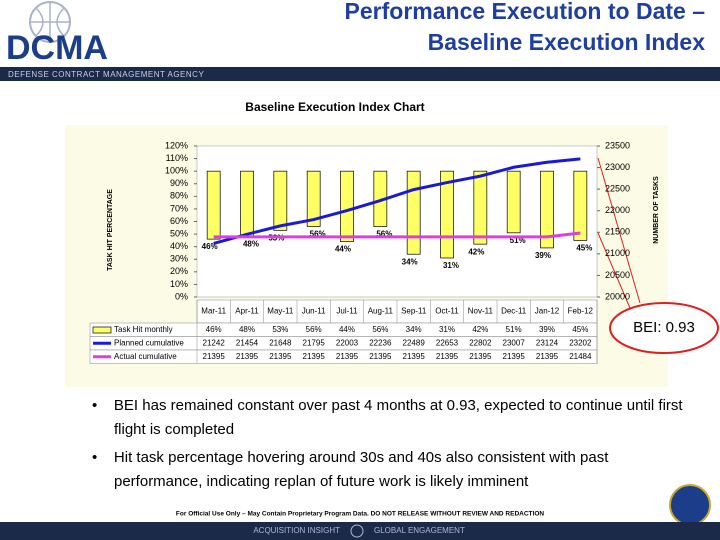  I want to click on y2-tick-label: 21000, so click(617, 253).